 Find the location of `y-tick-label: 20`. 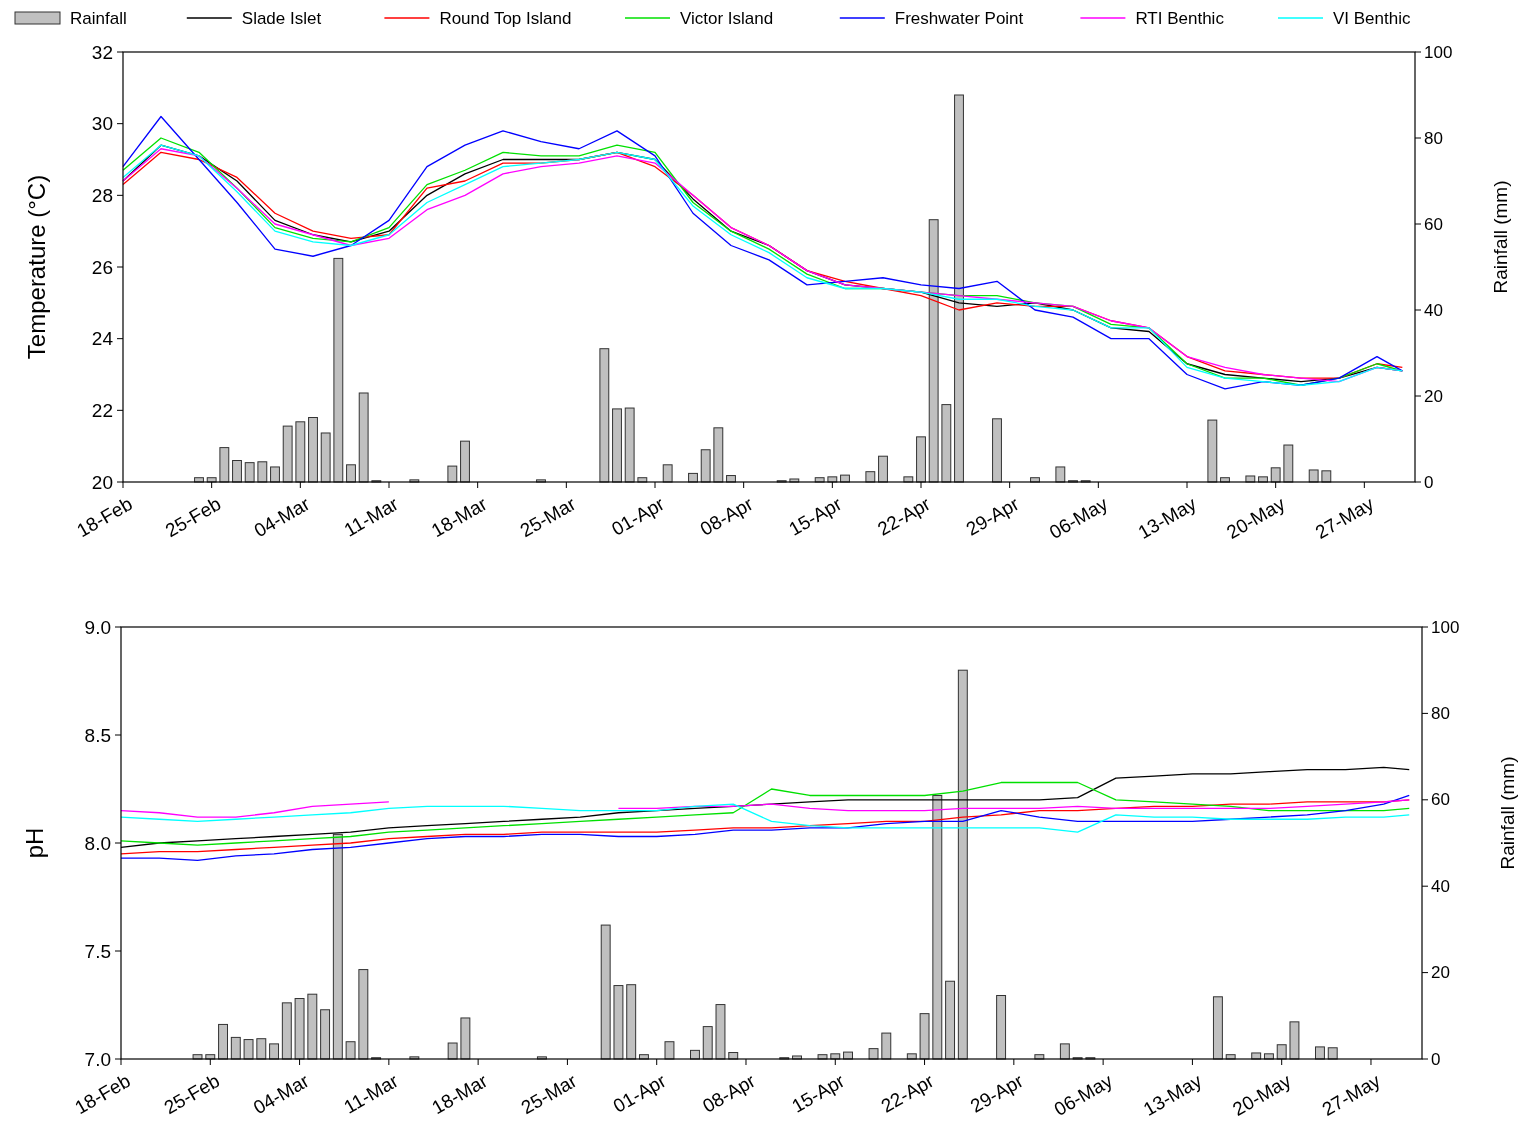

y-tick-label: 20 is located at coordinates (102, 482).